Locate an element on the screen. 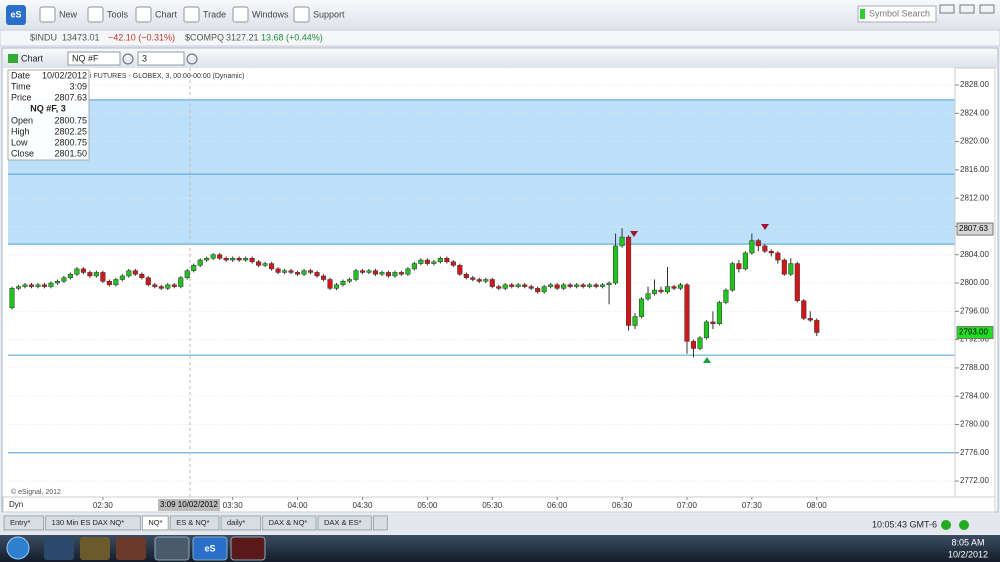 This screenshot has width=1000, height=562. taskbar-explorer is located at coordinates (95, 548).